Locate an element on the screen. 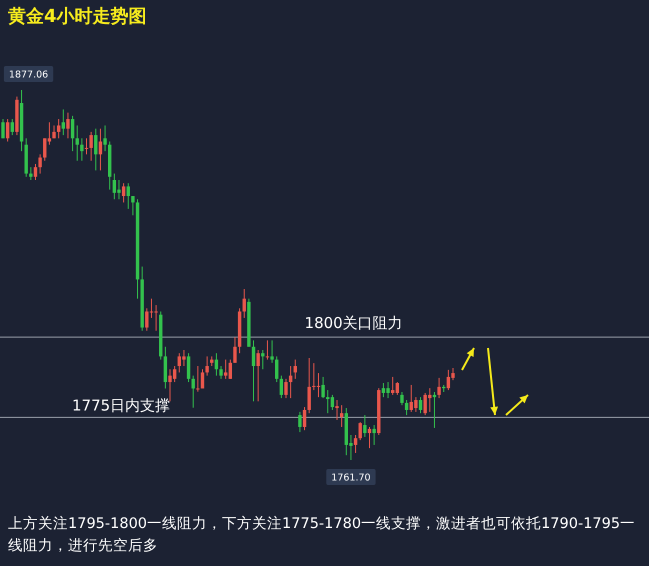  price-label: 1877.06 is located at coordinates (29, 74).